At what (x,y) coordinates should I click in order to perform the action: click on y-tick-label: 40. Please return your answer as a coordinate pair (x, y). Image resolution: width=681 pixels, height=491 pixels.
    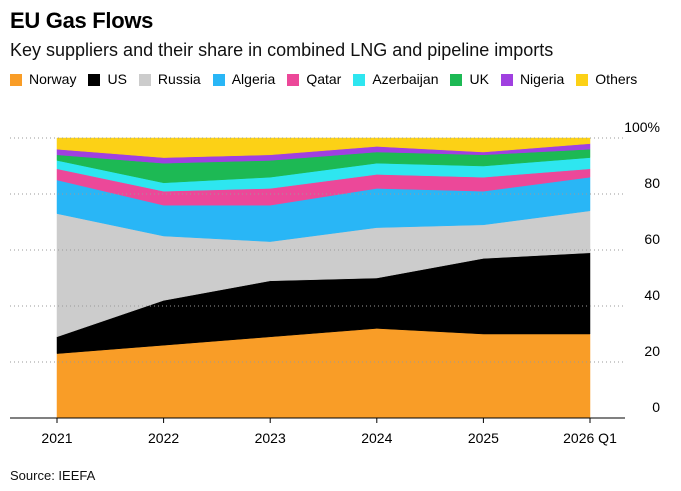
    Looking at the image, I should click on (652, 295).